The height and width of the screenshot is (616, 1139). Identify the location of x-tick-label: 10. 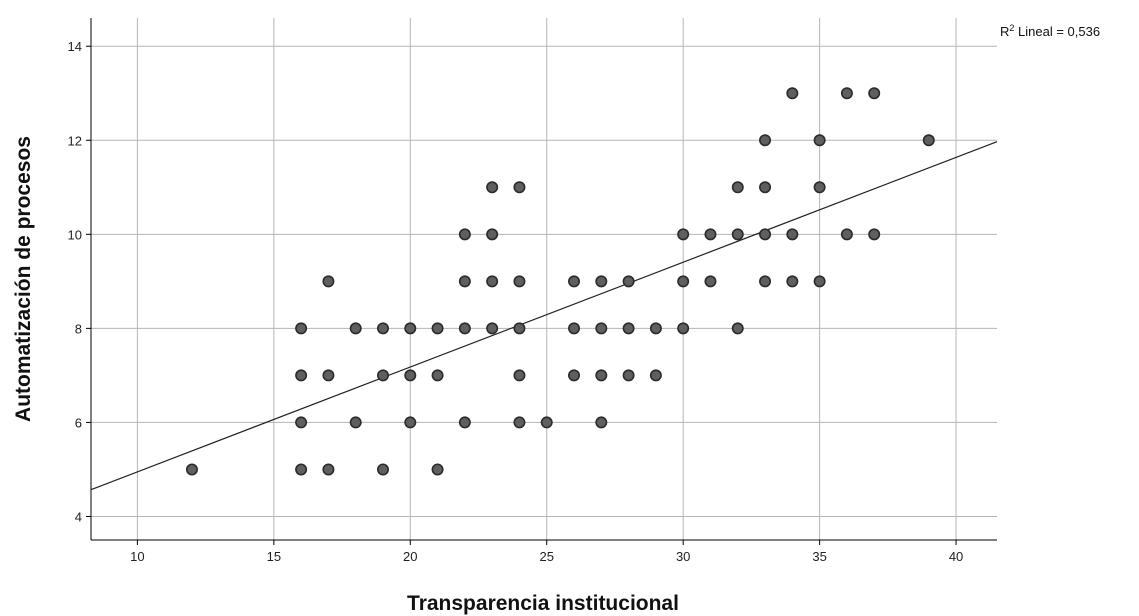
(137, 556).